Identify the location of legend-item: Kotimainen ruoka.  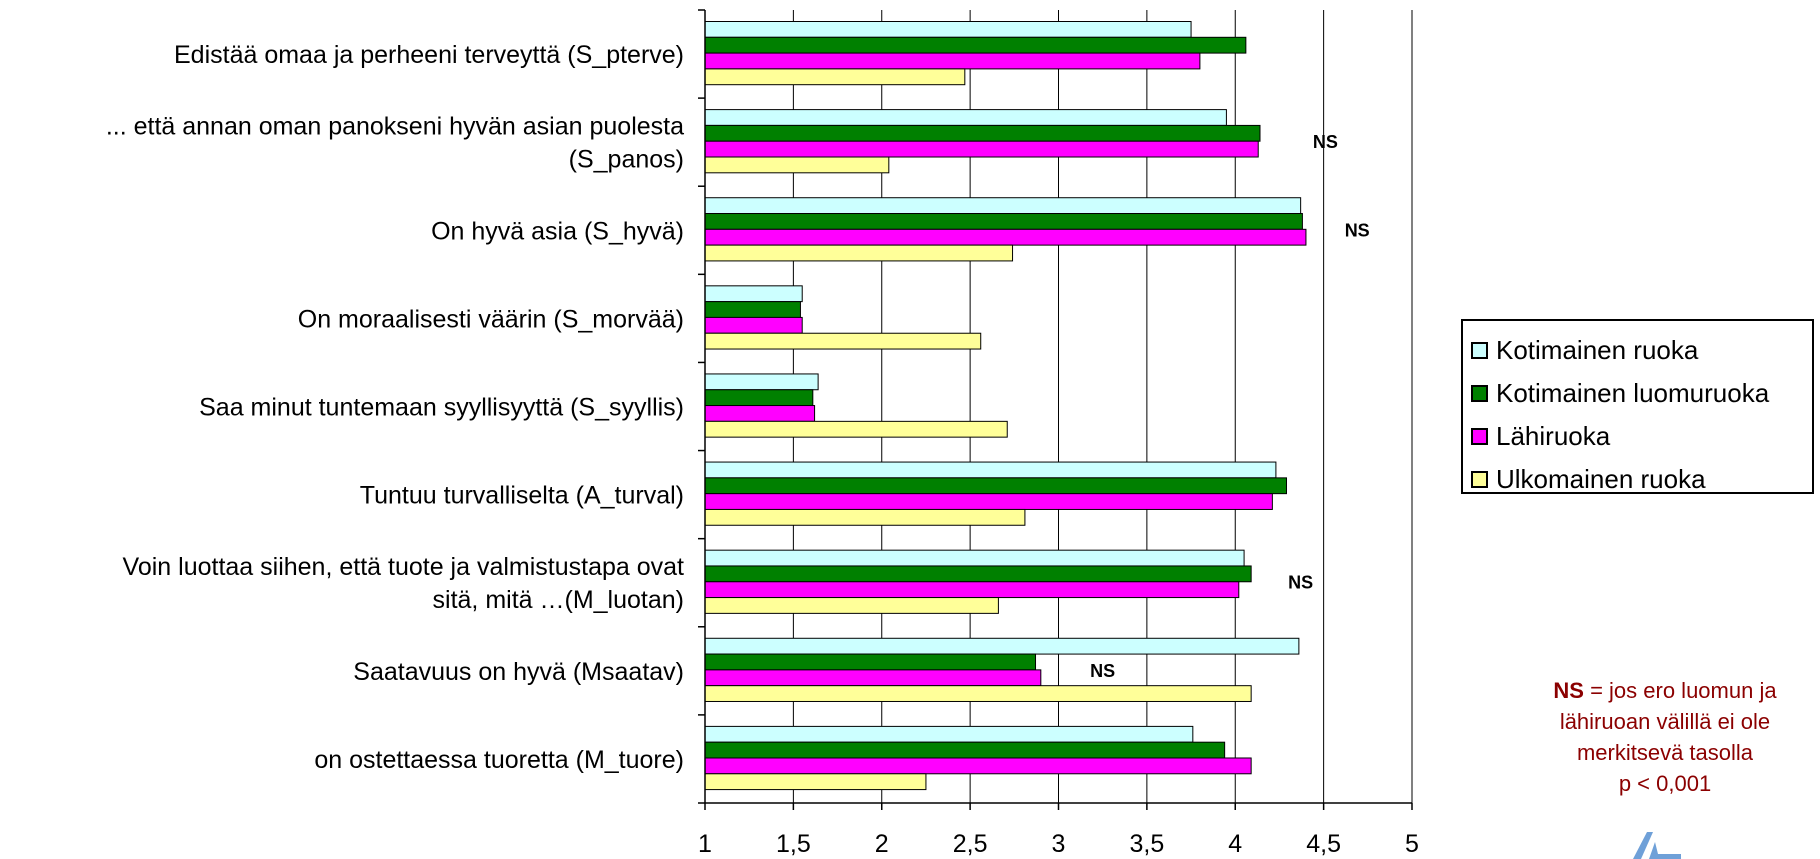
(1641, 350).